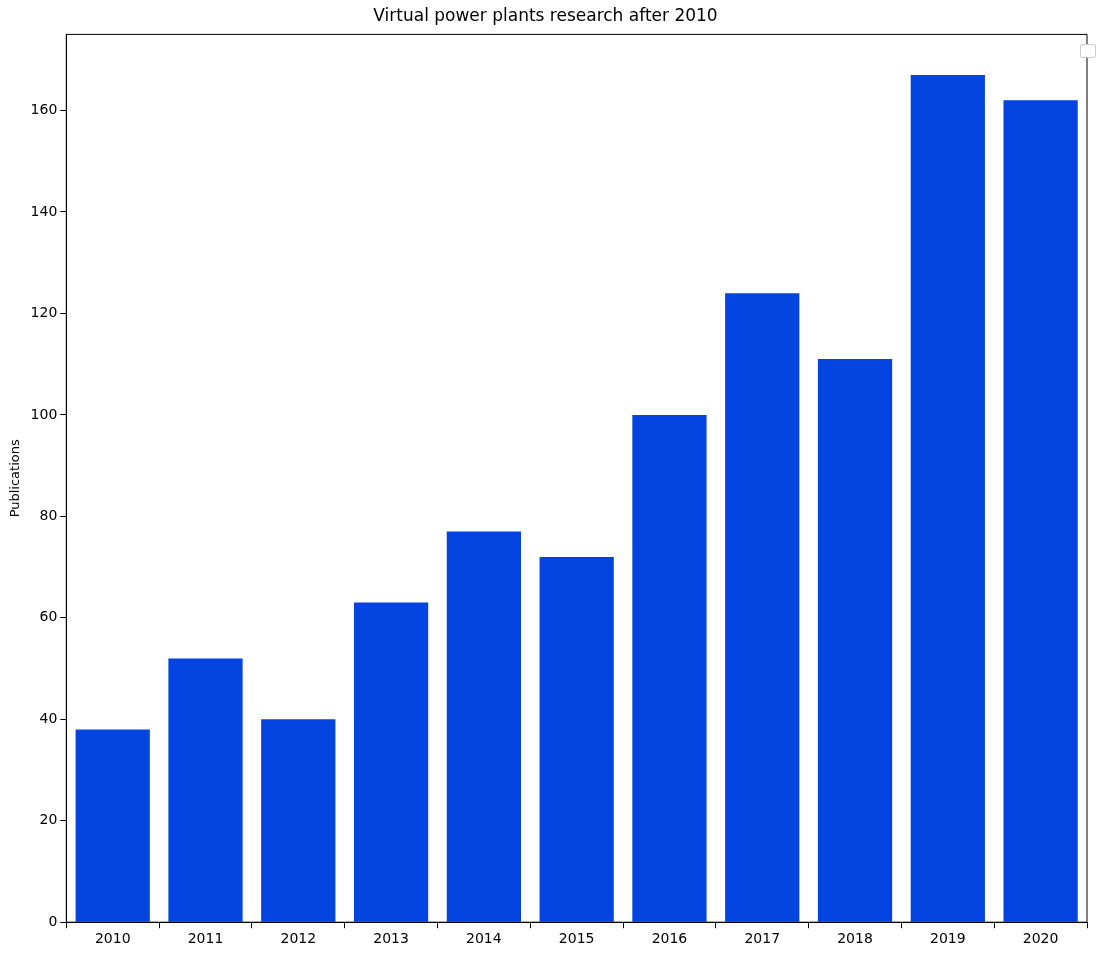  Describe the element at coordinates (484, 938) in the screenshot. I see `x-tick-label: 2014` at that location.